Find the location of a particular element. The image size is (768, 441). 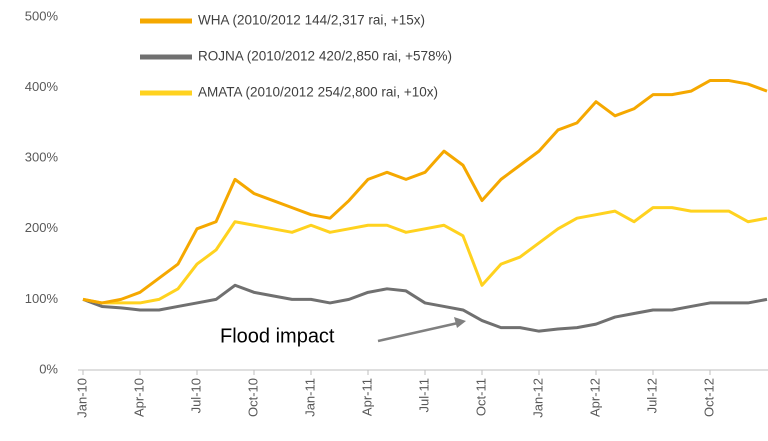

legend-text: WHA (2010/2012 144/2,317 rai, +15x) is located at coordinates (311, 20).